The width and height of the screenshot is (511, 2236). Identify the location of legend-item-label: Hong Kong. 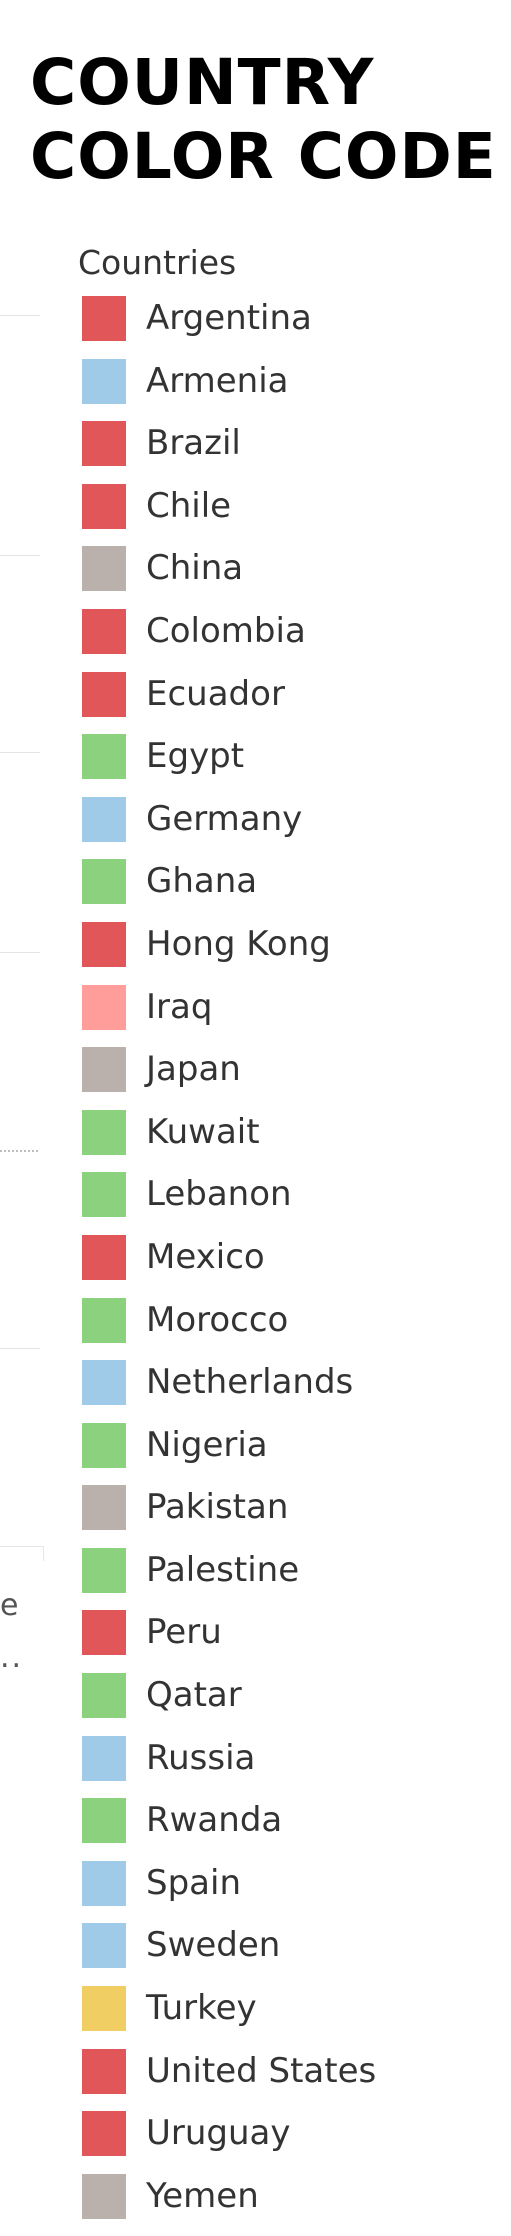
(238, 943).